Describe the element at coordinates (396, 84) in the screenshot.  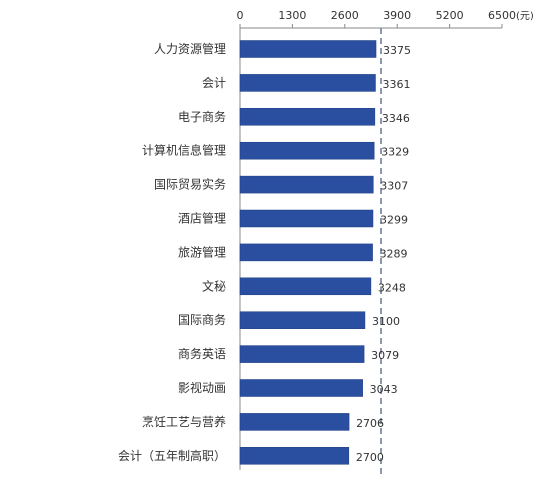
I see `value-label: 3361` at that location.